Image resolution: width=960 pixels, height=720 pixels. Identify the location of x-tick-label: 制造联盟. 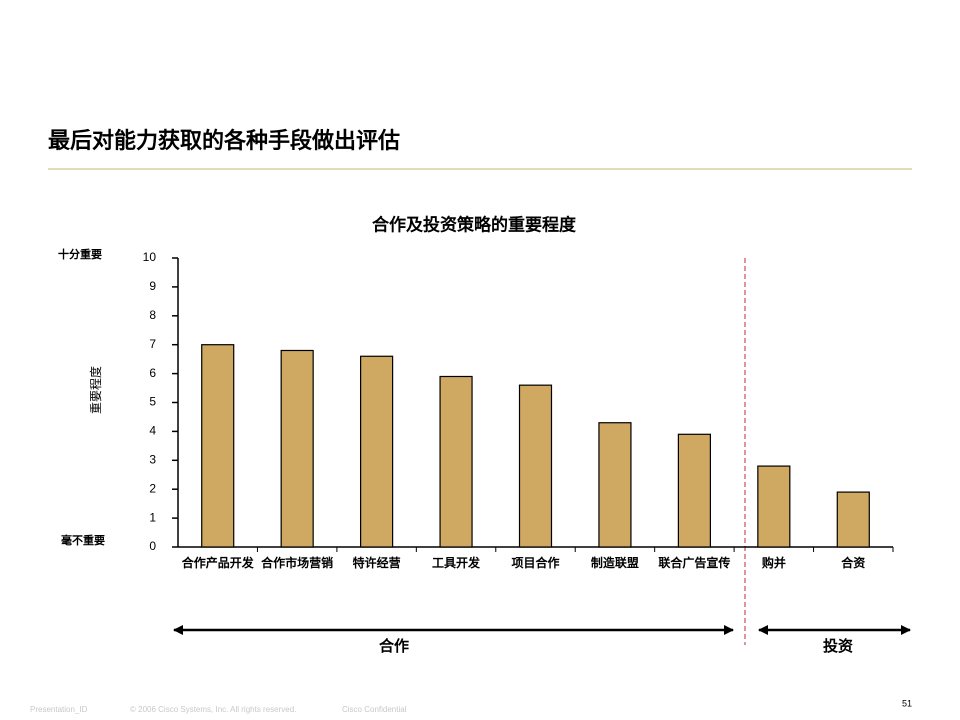
(615, 562).